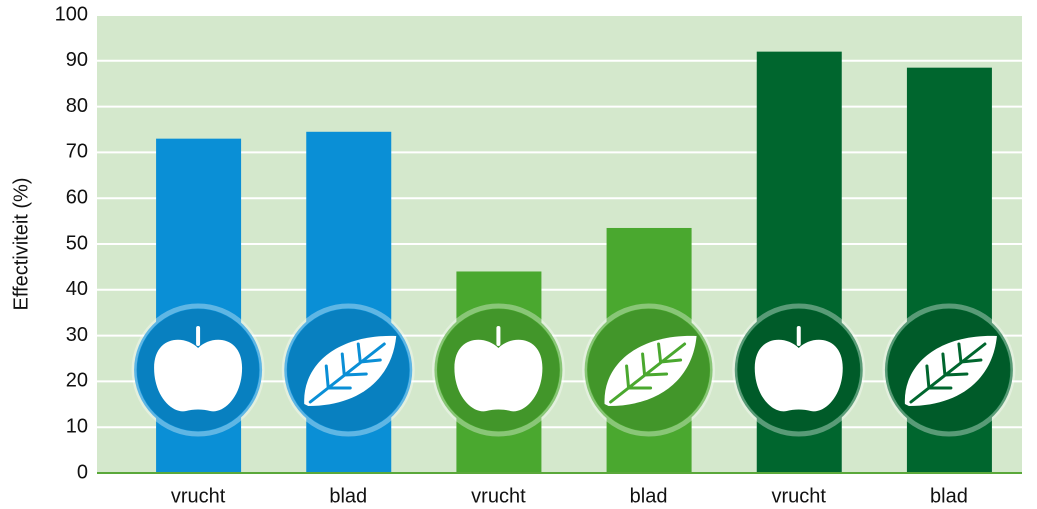  What do you see at coordinates (77, 289) in the screenshot?
I see `y-tick-label: 40` at bounding box center [77, 289].